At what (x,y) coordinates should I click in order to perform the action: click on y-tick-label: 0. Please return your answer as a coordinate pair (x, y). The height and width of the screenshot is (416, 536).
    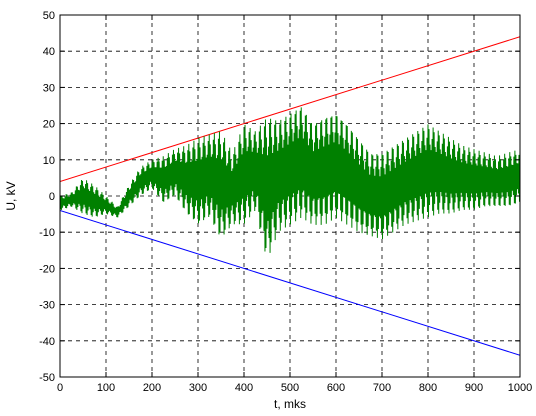
    Looking at the image, I should click on (52, 197).